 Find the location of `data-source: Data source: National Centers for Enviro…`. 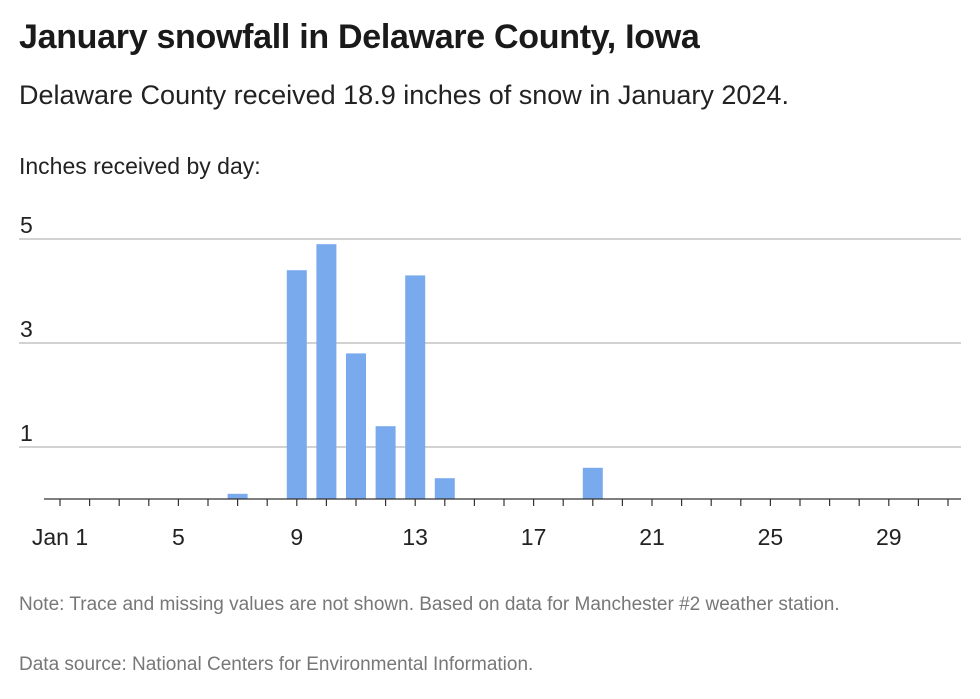

data-source: Data source: National Centers for Enviro… is located at coordinates (276, 664).